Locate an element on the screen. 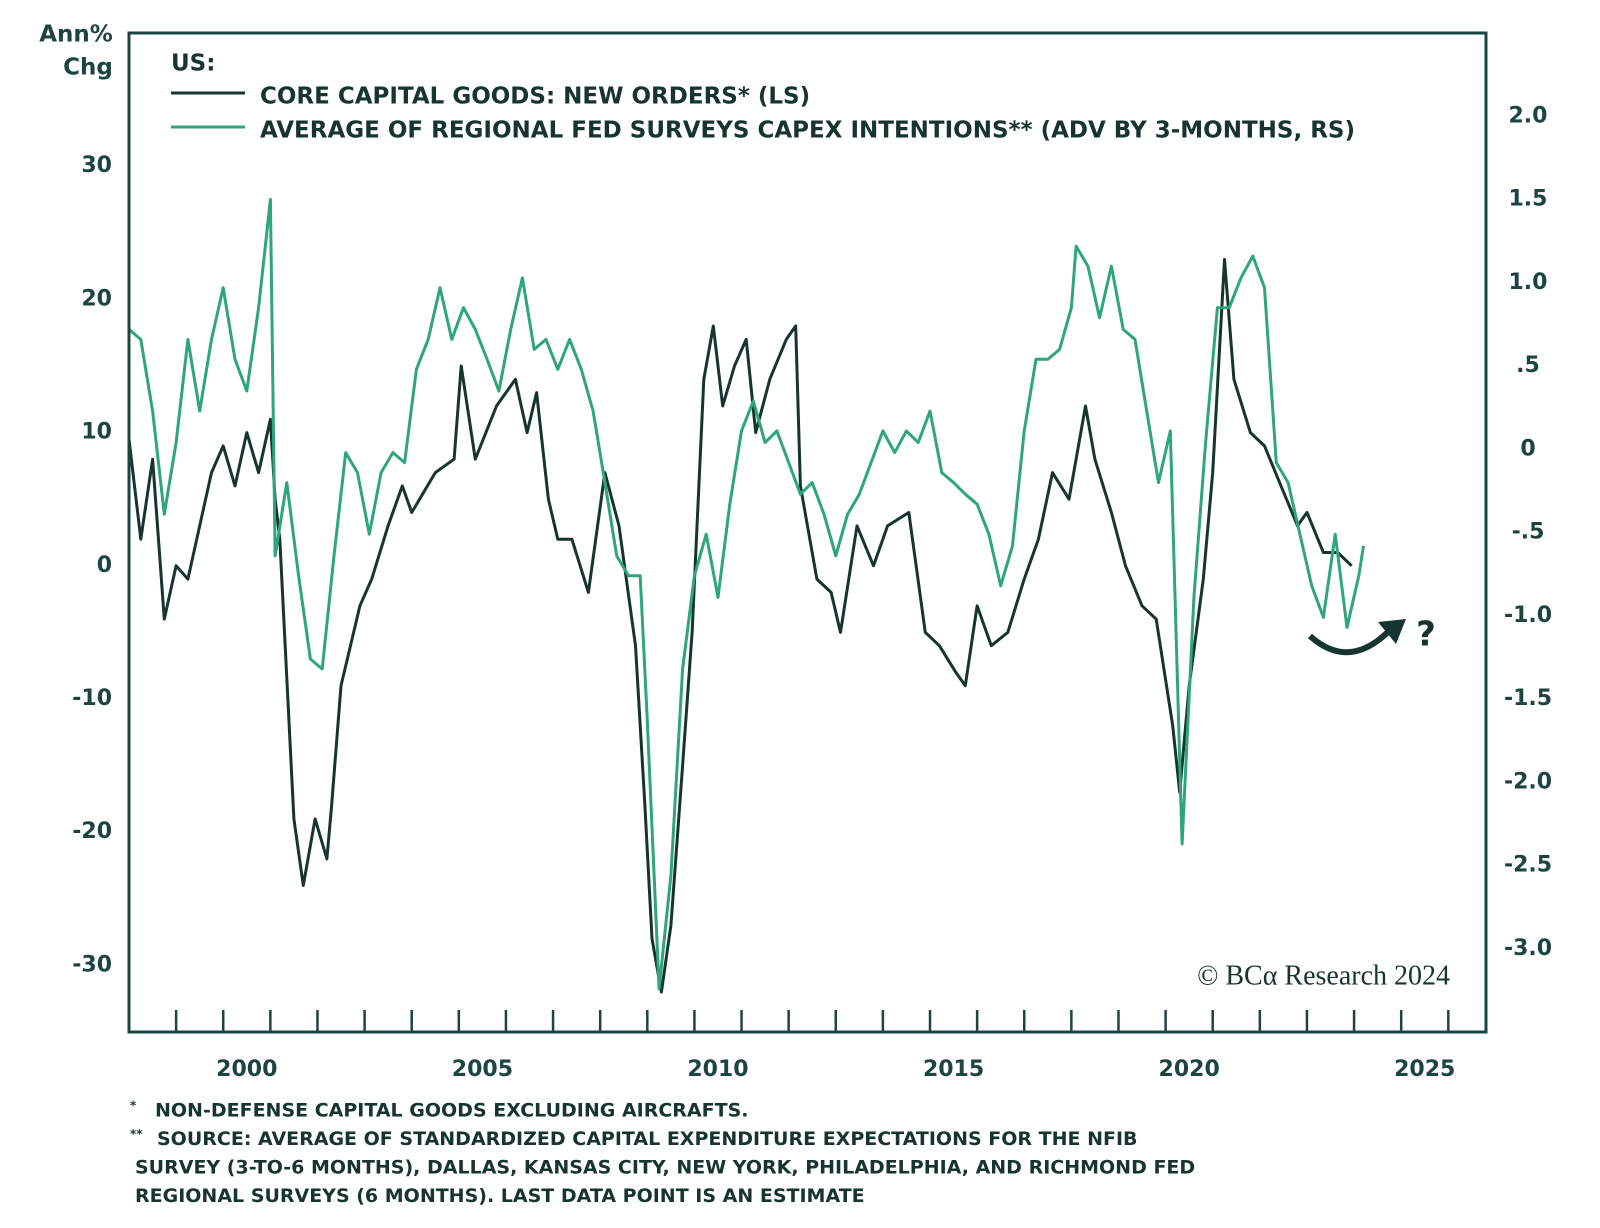 Image resolution: width=1600 pixels, height=1228 pixels. y-tick-label: 10 is located at coordinates (96, 432).